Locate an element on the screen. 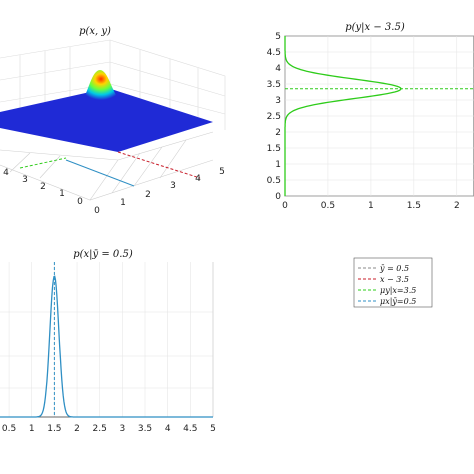 This screenshot has width=474, height=474. surface-xtick: 4 is located at coordinates (198, 179).